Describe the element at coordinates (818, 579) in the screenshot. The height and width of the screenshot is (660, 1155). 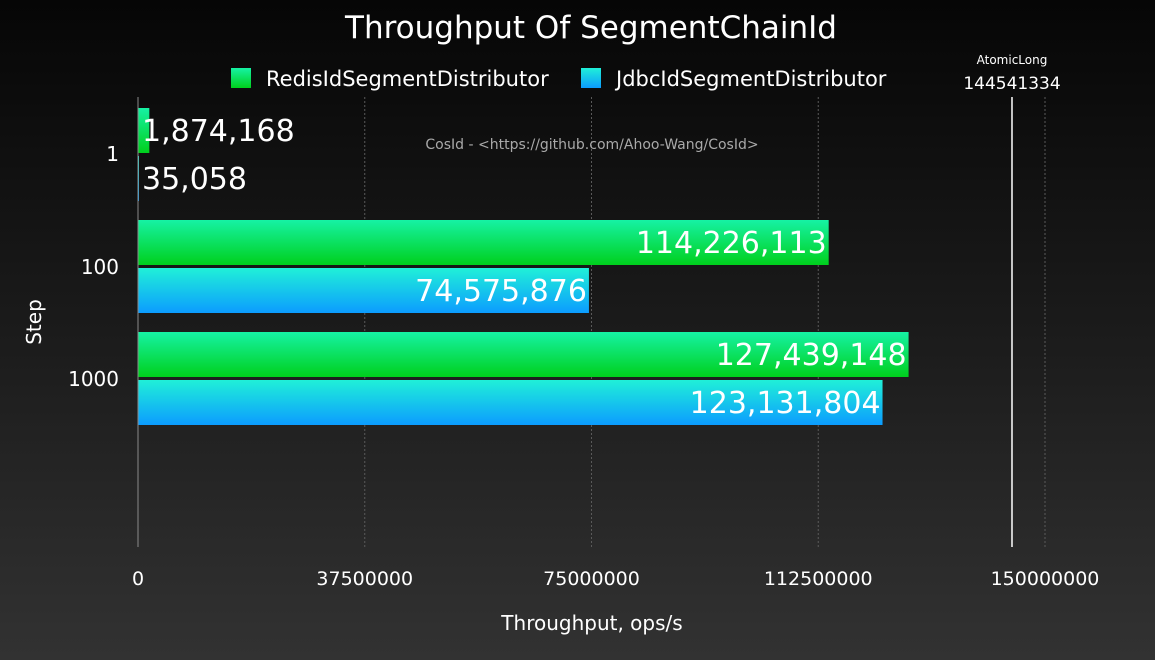
I see `x-tick-label: 112500000` at that location.